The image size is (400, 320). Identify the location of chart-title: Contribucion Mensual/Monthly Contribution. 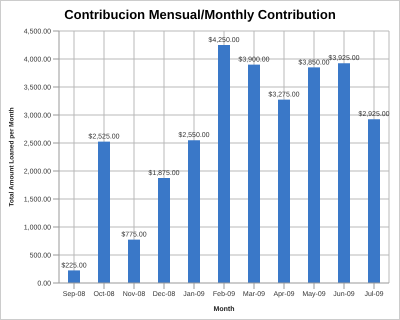
(200, 15).